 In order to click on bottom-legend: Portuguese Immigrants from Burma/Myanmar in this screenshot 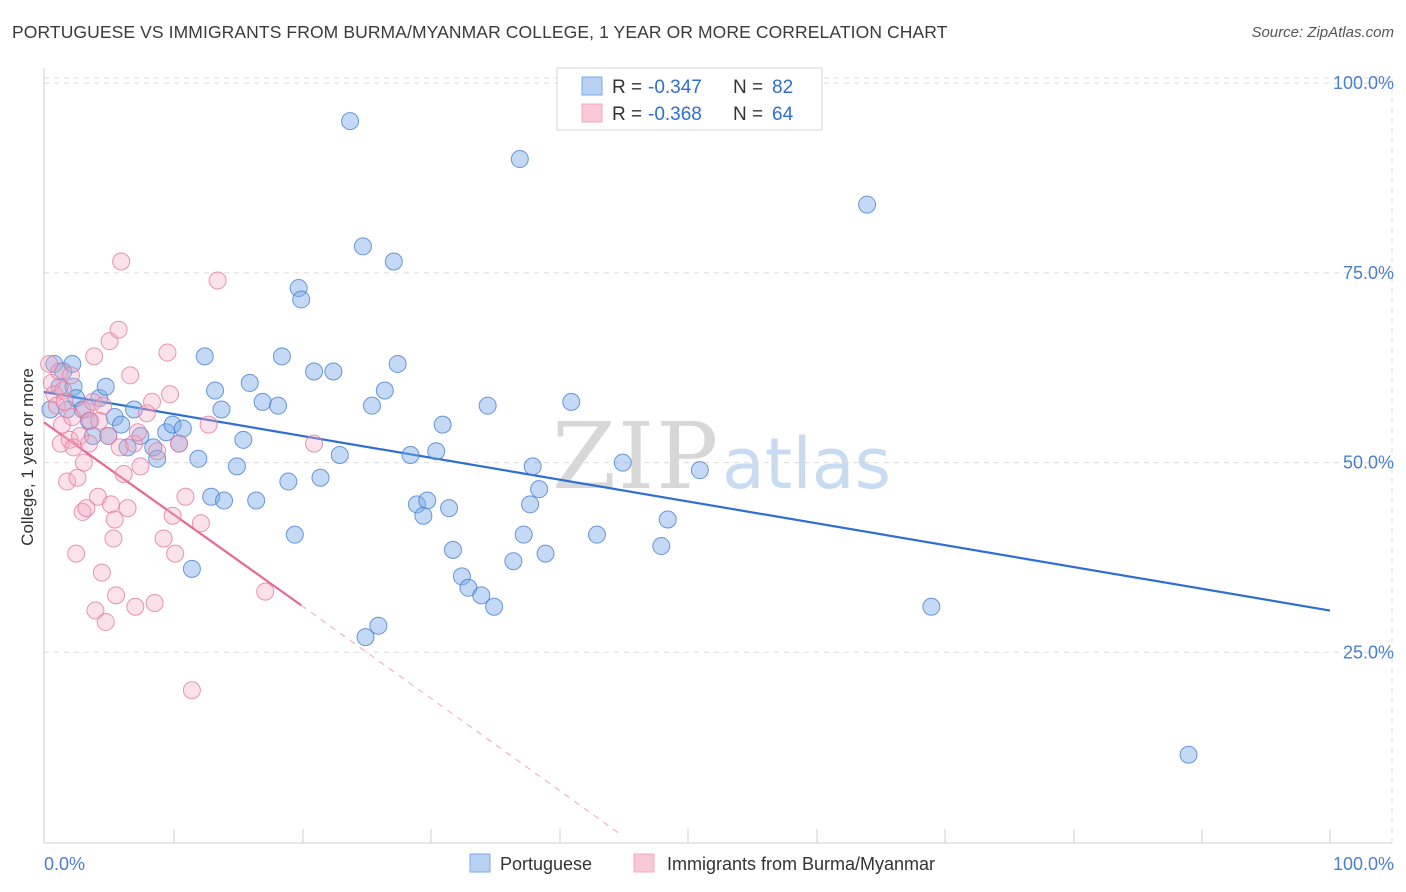, I will do `click(702, 863)`.